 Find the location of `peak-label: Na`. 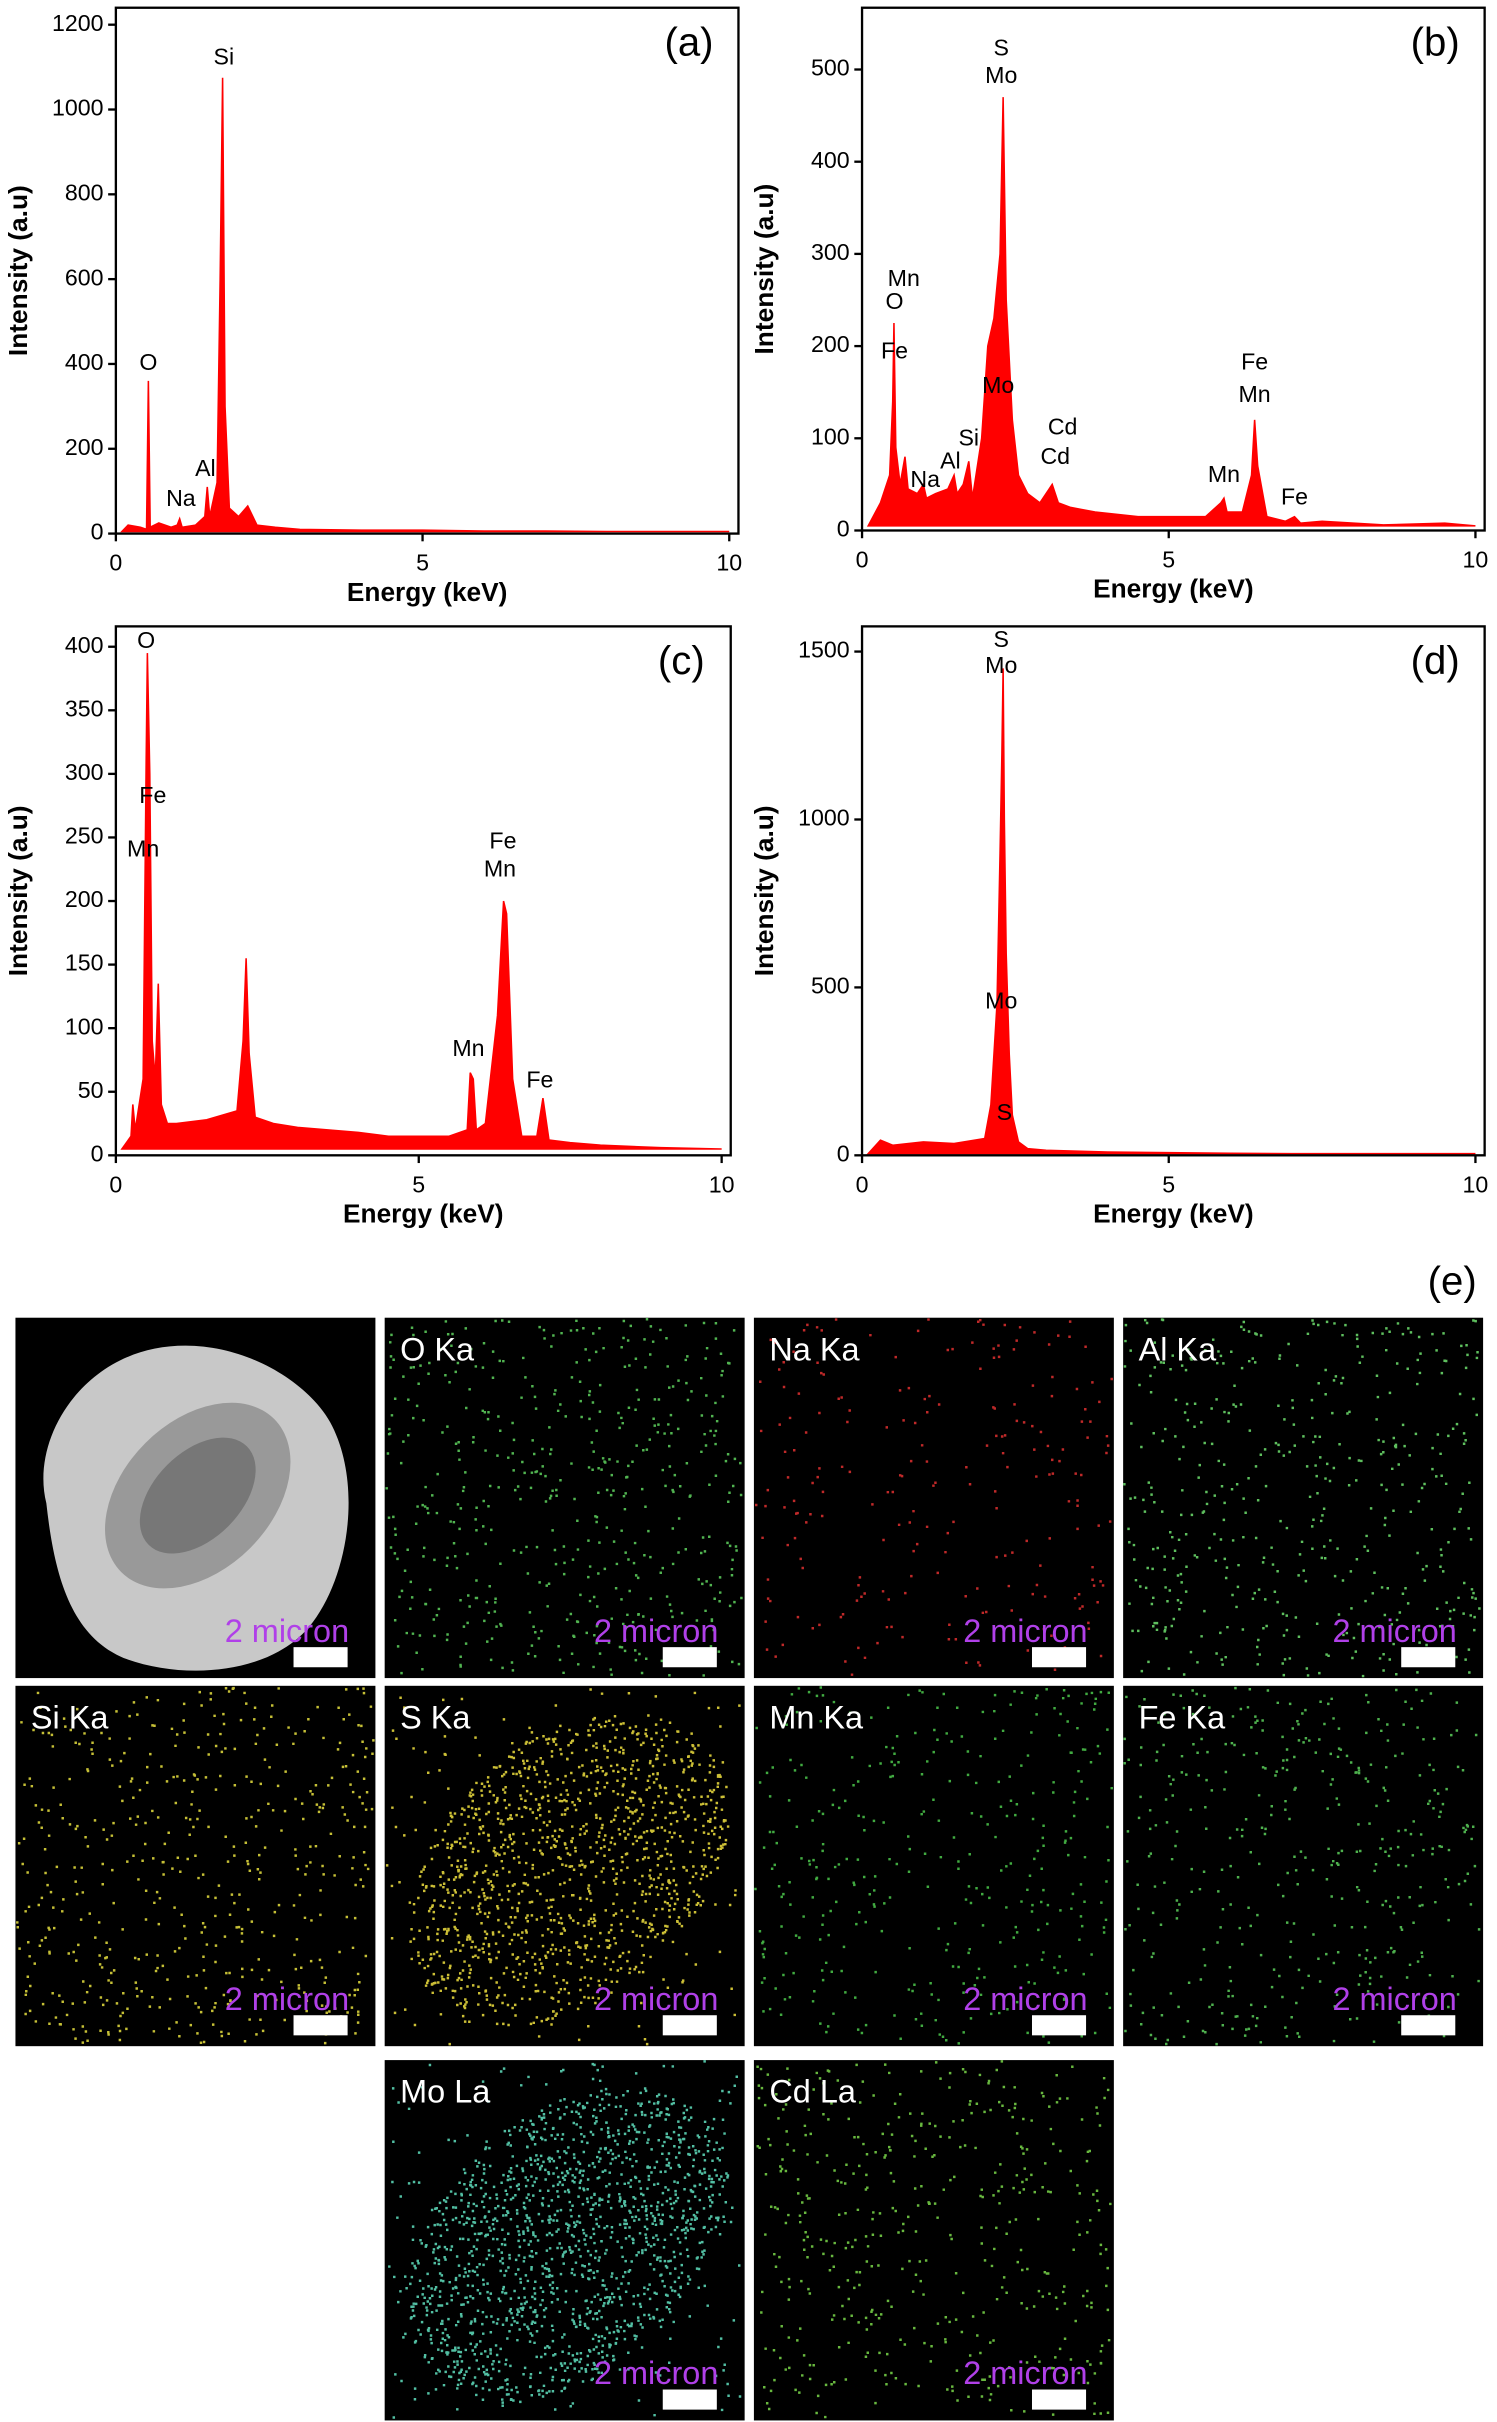

peak-label: Na is located at coordinates (925, 479).